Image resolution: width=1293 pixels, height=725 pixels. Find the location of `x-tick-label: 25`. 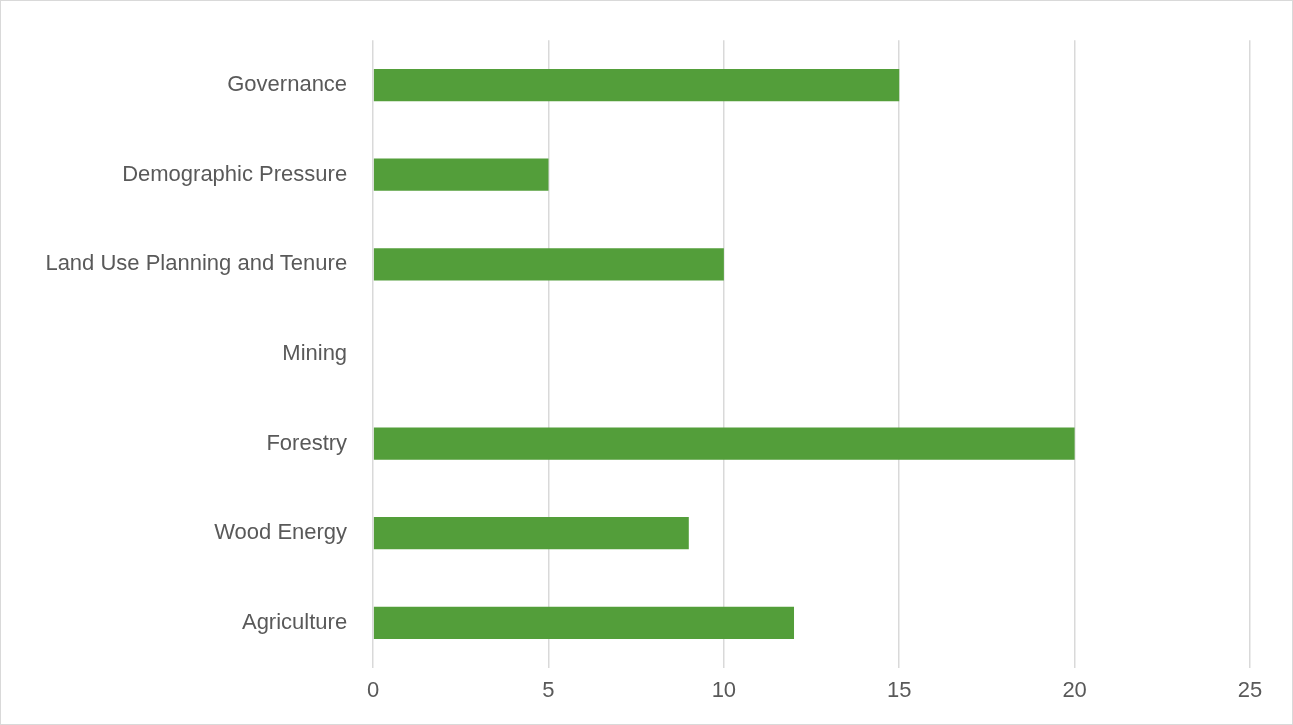

x-tick-label: 25 is located at coordinates (1250, 689).